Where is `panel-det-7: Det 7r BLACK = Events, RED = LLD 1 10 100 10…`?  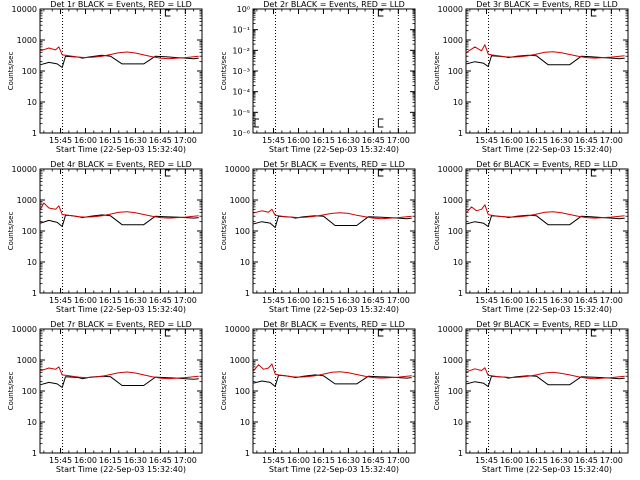 panel-det-7: Det 7r BLACK = Events, RED = LLD 1 10 100 10… is located at coordinates (105, 397).